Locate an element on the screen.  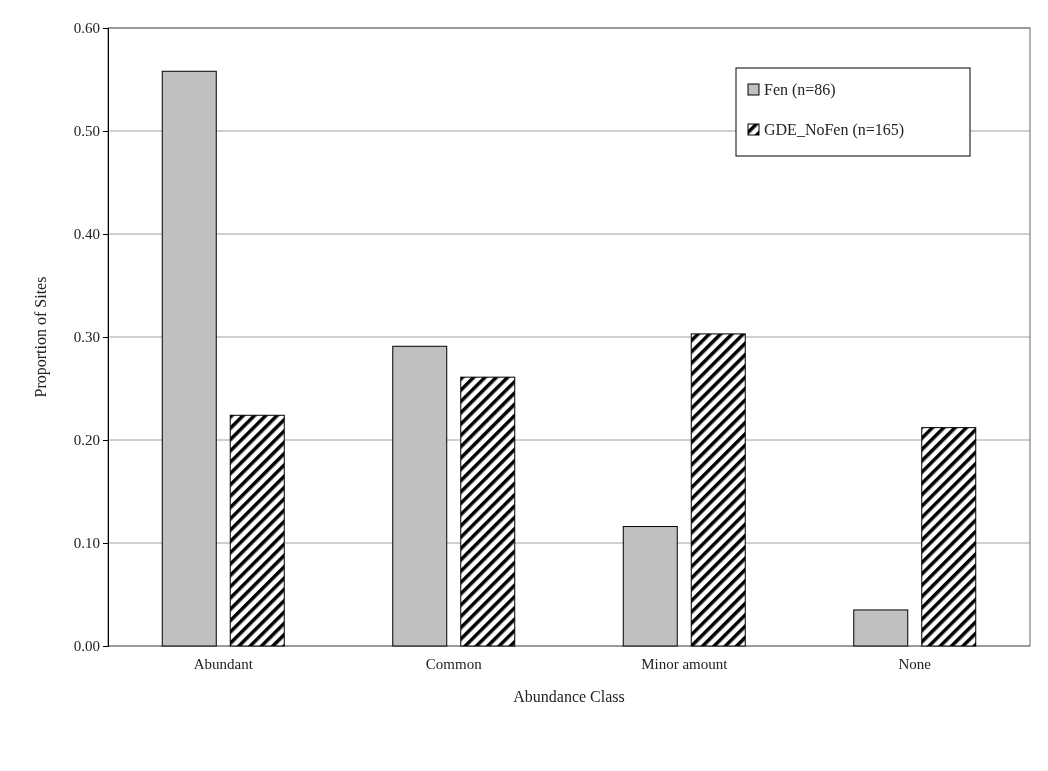
y-tick-label: 0.00 is located at coordinates (86, 646).